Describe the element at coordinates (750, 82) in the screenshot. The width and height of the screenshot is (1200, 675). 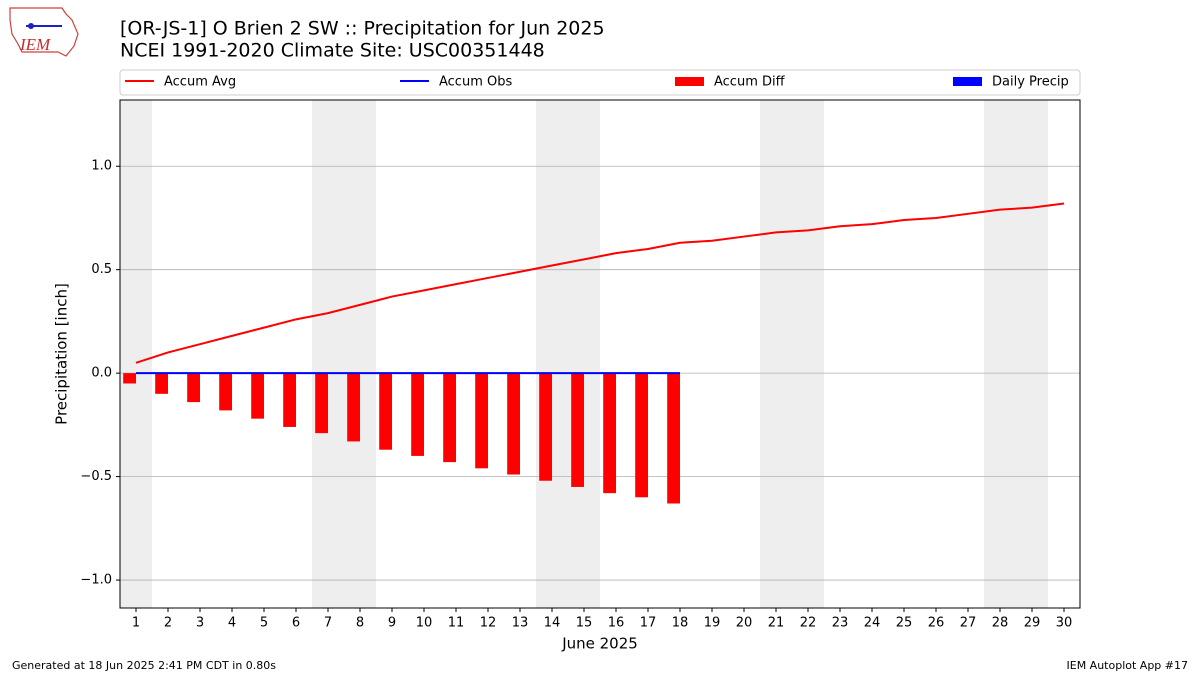
I see `legend-label: Accum Diff` at that location.